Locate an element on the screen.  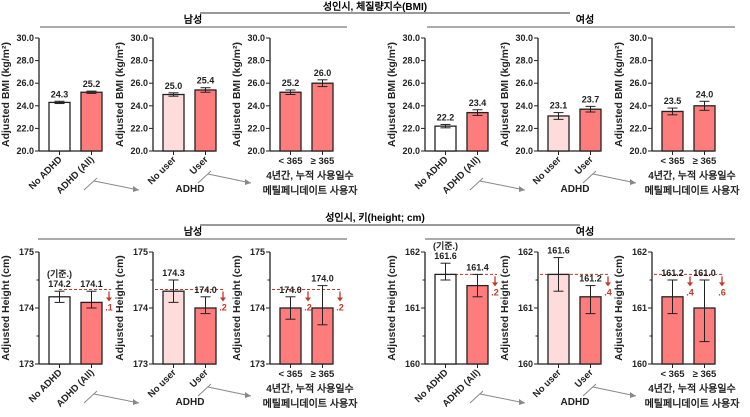
data-label: 26.0 is located at coordinates (323, 73).